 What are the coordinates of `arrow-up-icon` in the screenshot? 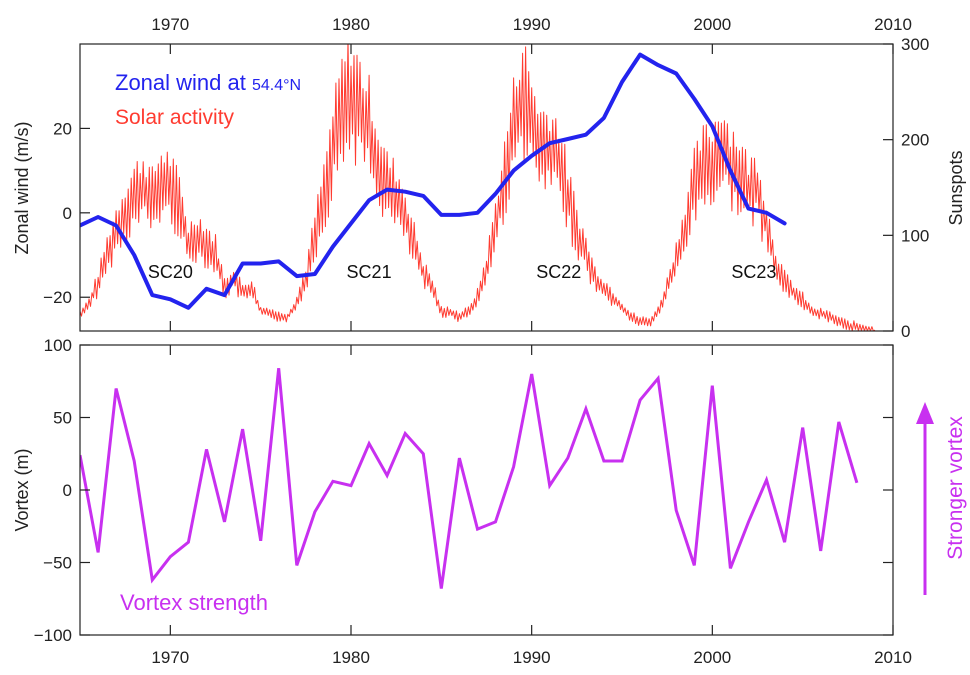 It's located at (925, 413).